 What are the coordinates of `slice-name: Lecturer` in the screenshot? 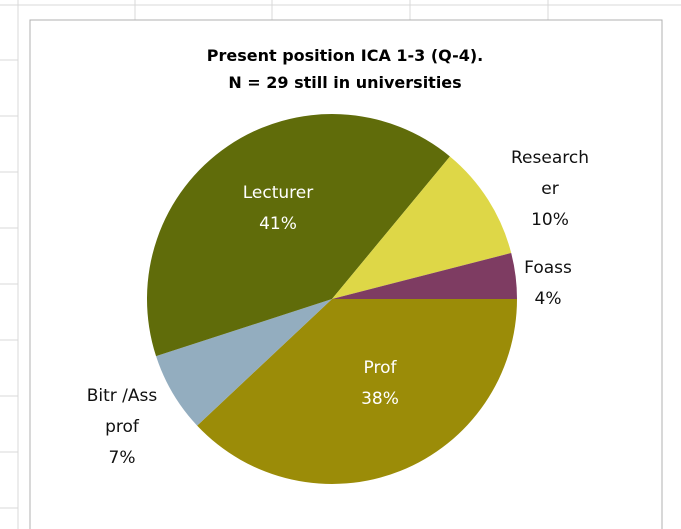 It's located at (278, 193).